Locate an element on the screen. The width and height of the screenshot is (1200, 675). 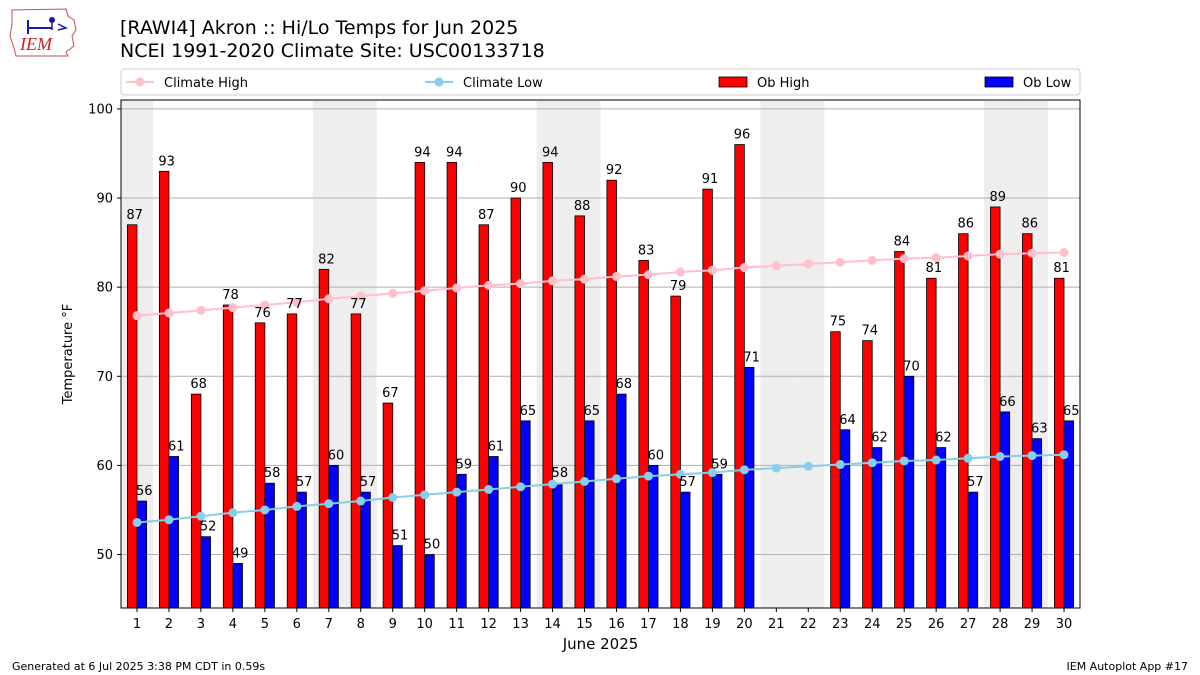
ob-high-value-label-day-3: 68 is located at coordinates (198, 384).